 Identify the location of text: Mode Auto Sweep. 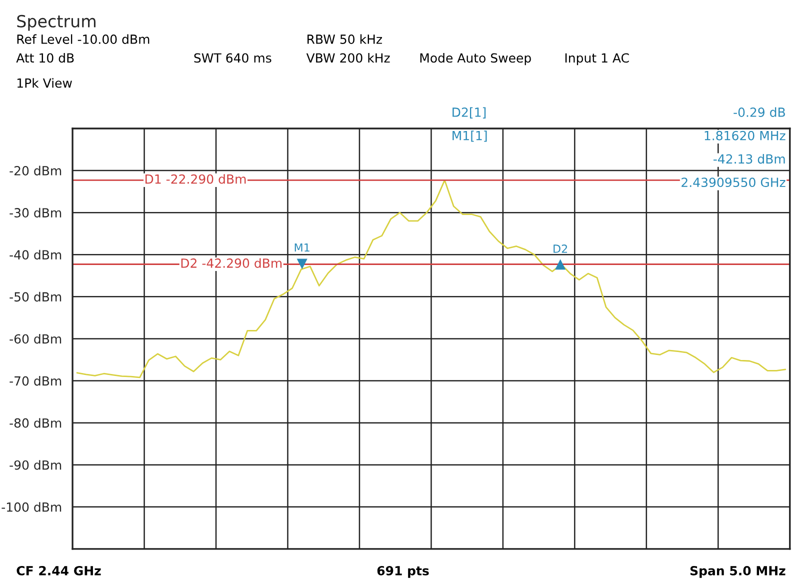
(475, 59).